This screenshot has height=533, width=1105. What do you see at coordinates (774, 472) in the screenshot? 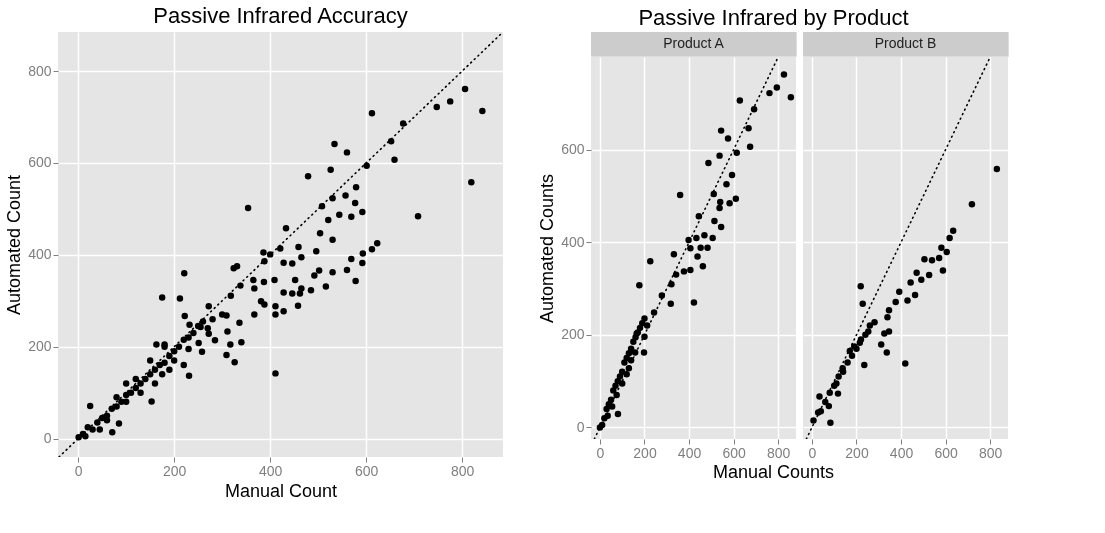
I see `x-axis-title: Manual Counts` at bounding box center [774, 472].